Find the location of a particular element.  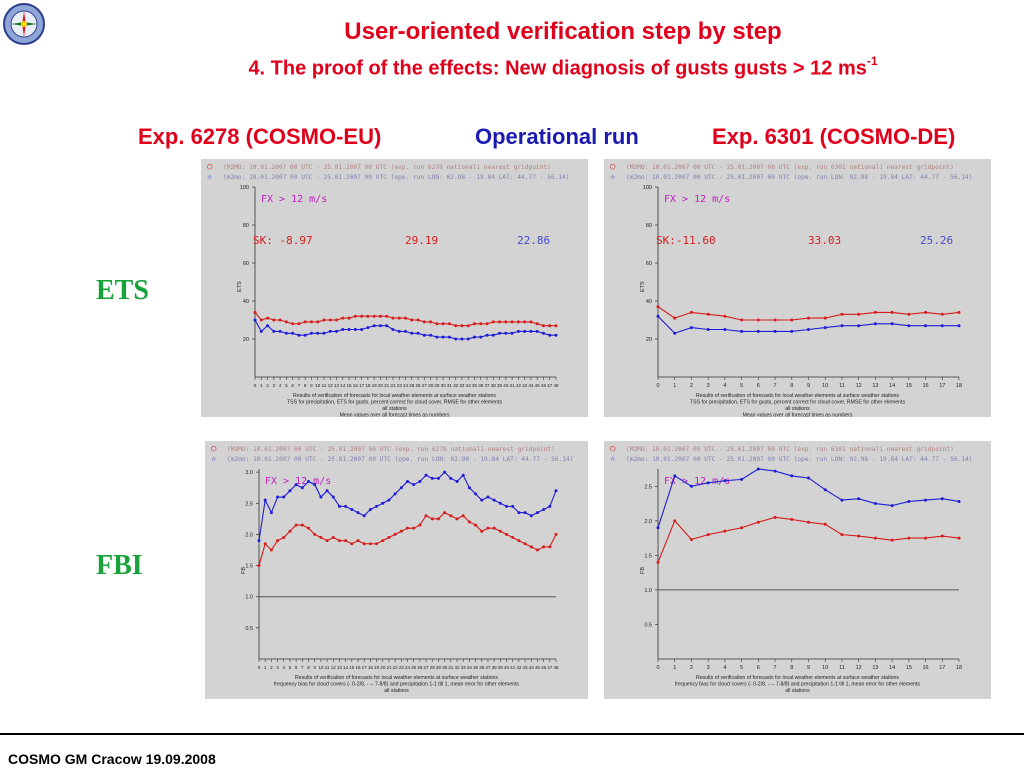

x-tick-label: 34 is located at coordinates (470, 667).